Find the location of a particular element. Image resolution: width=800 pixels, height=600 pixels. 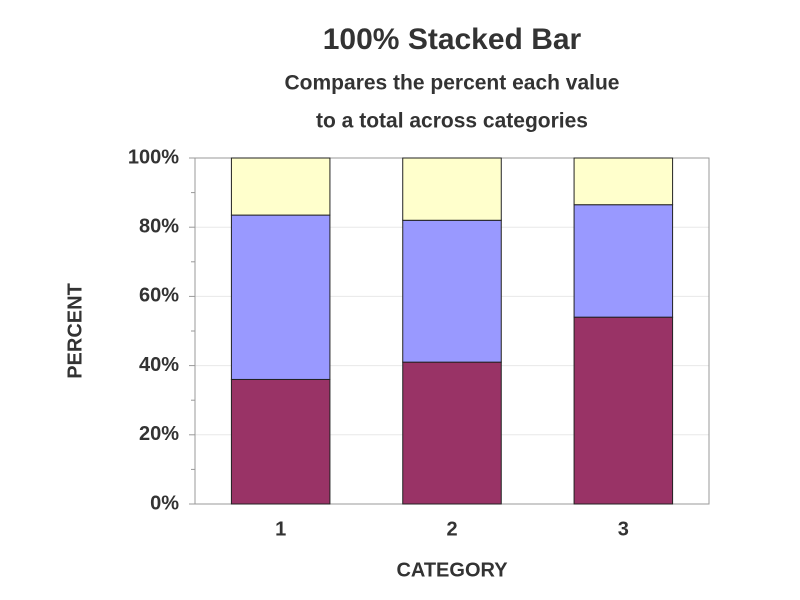

y-tick-label: 60% is located at coordinates (159, 296).